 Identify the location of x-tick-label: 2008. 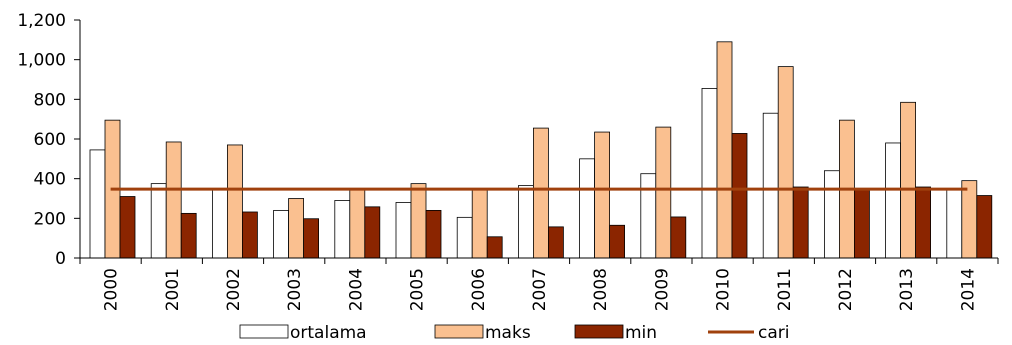
(601, 289).